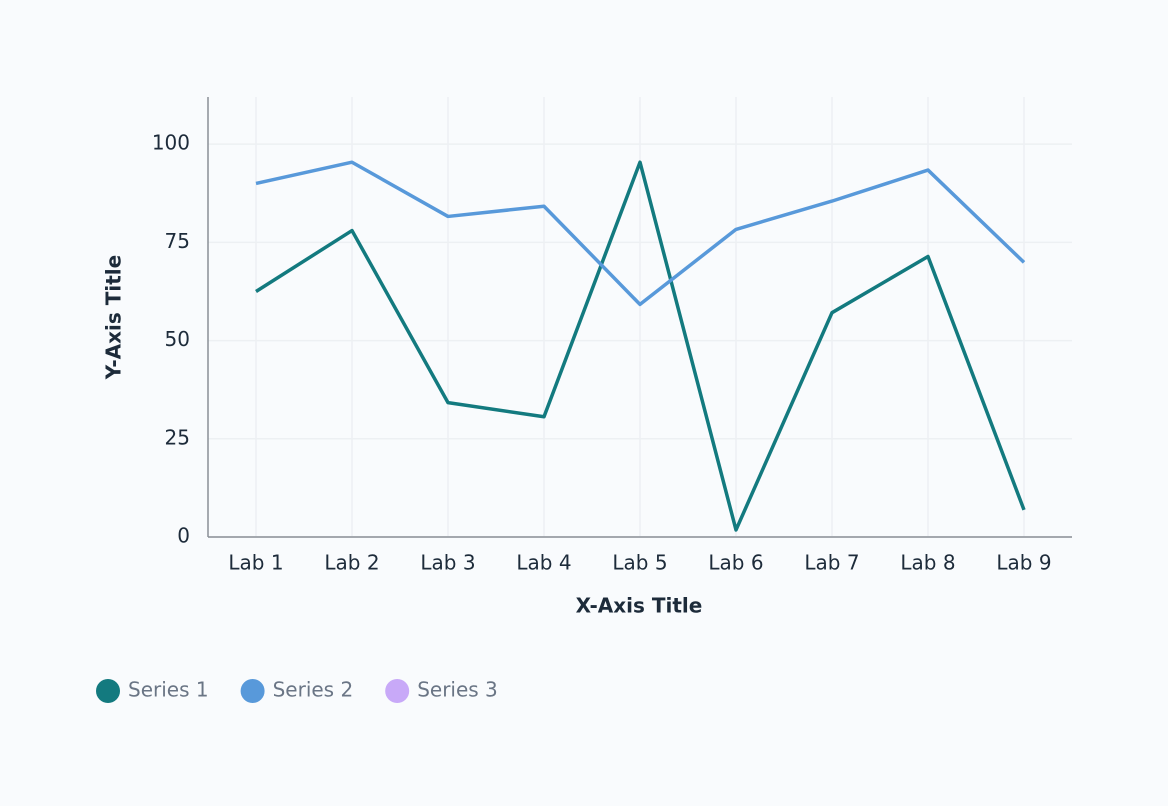 The width and height of the screenshot is (1168, 806). I want to click on legend-label: Series 1, so click(168, 690).